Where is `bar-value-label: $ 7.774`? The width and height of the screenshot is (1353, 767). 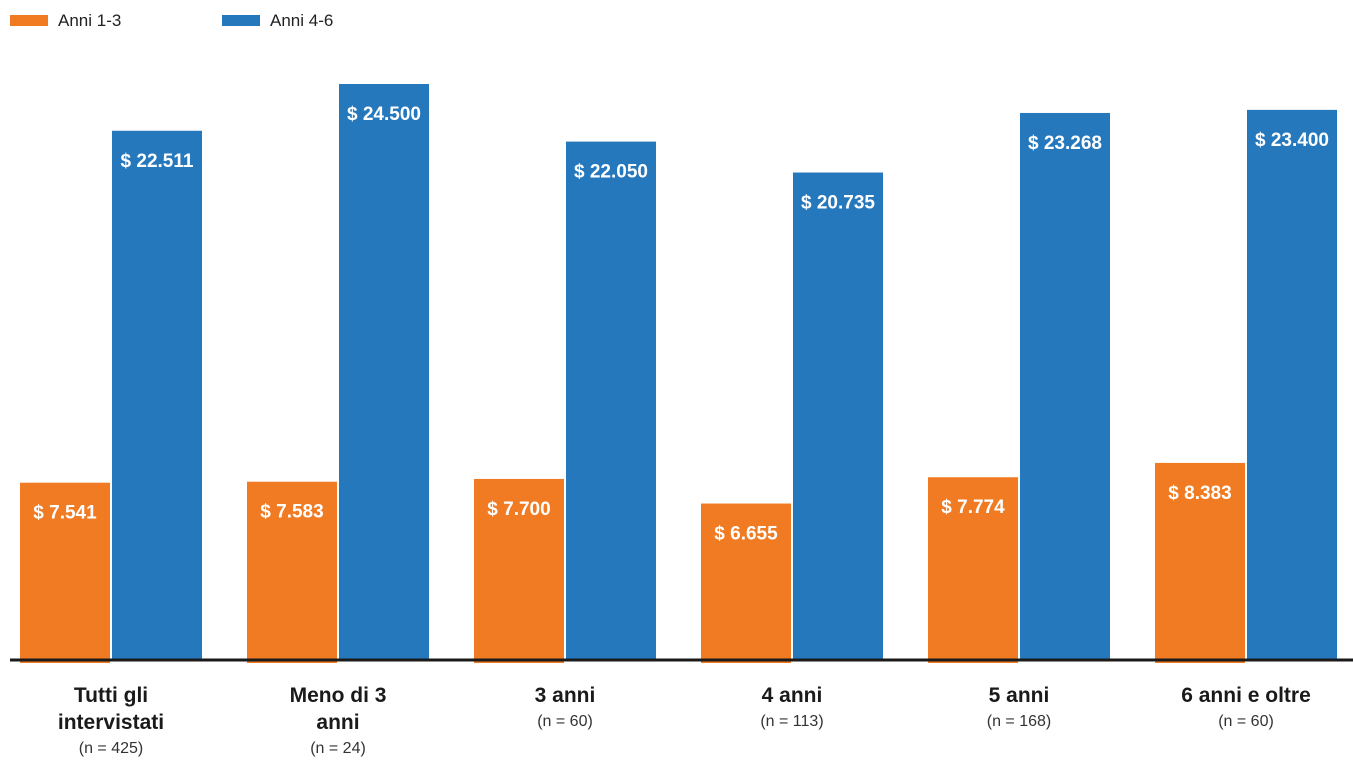 bar-value-label: $ 7.774 is located at coordinates (973, 507).